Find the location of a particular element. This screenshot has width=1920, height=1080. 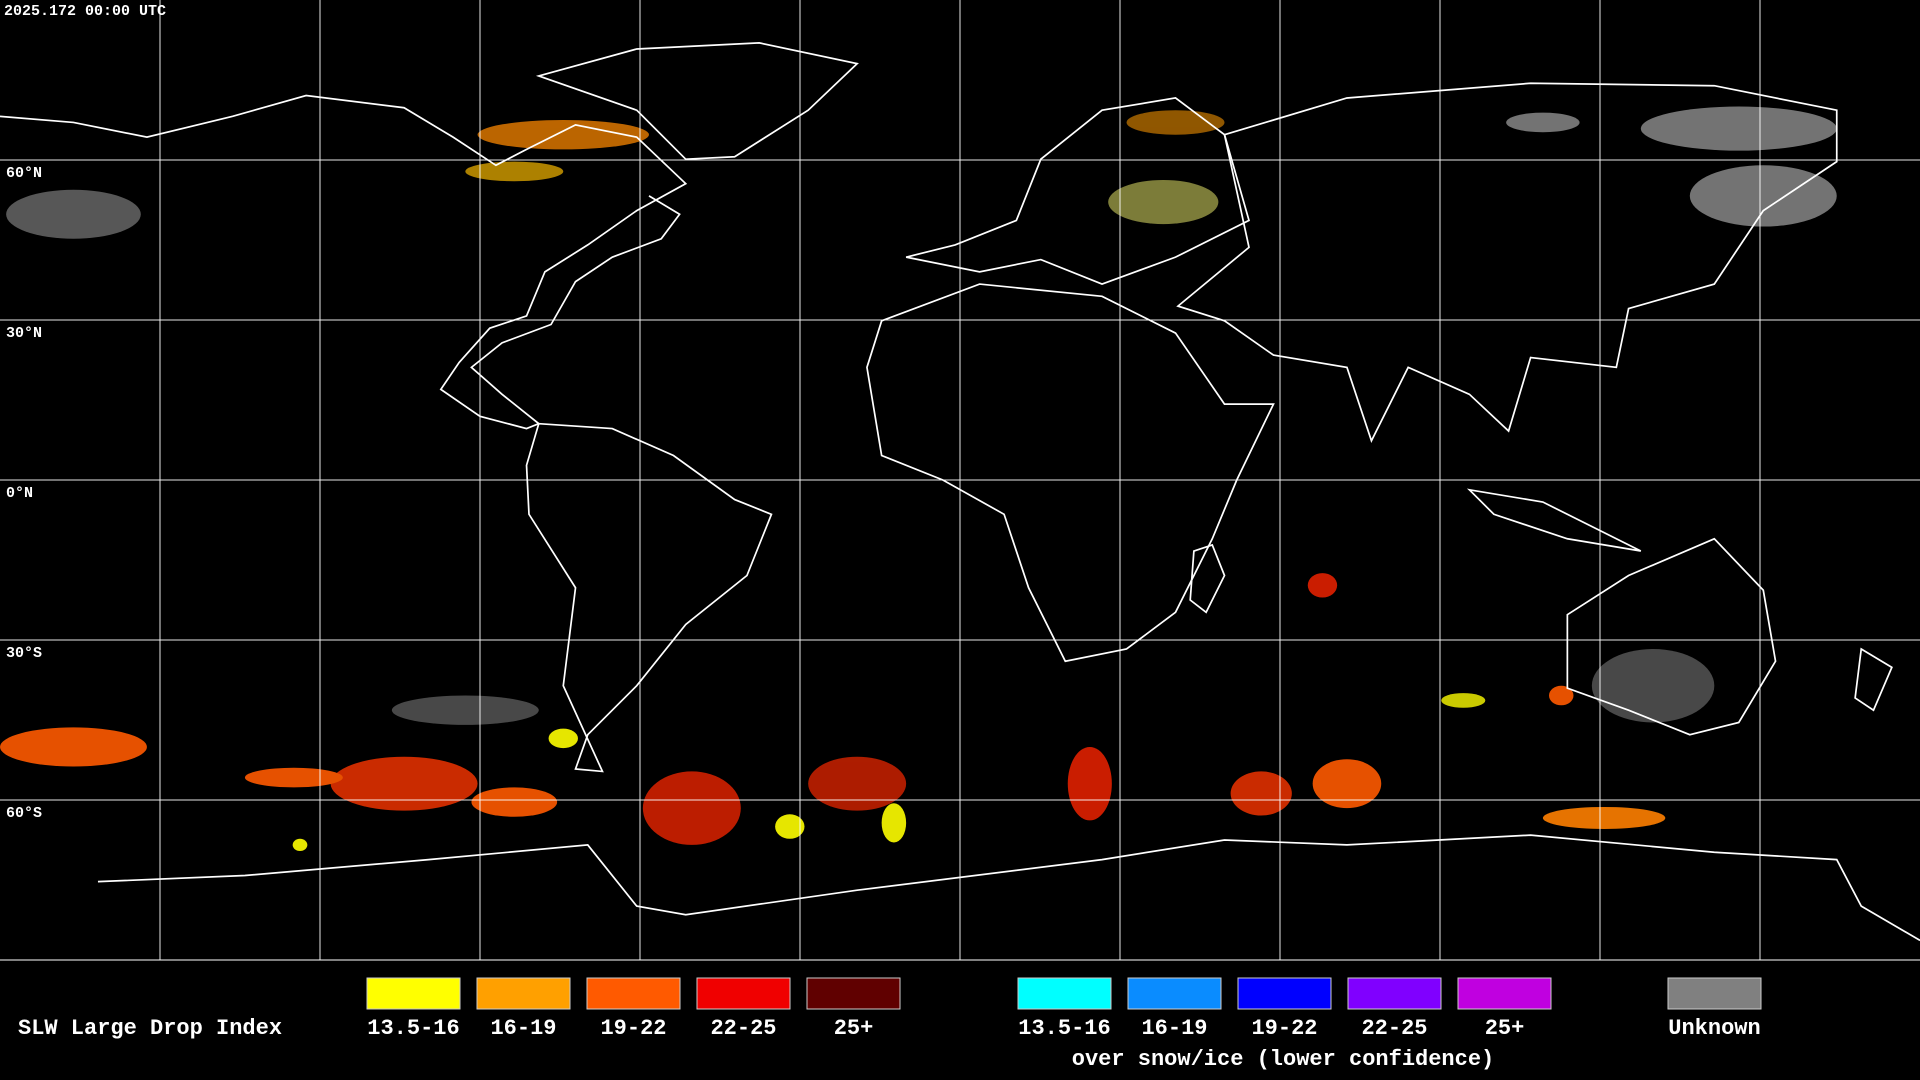

legend-label: Unknown is located at coordinates (1714, 1028).